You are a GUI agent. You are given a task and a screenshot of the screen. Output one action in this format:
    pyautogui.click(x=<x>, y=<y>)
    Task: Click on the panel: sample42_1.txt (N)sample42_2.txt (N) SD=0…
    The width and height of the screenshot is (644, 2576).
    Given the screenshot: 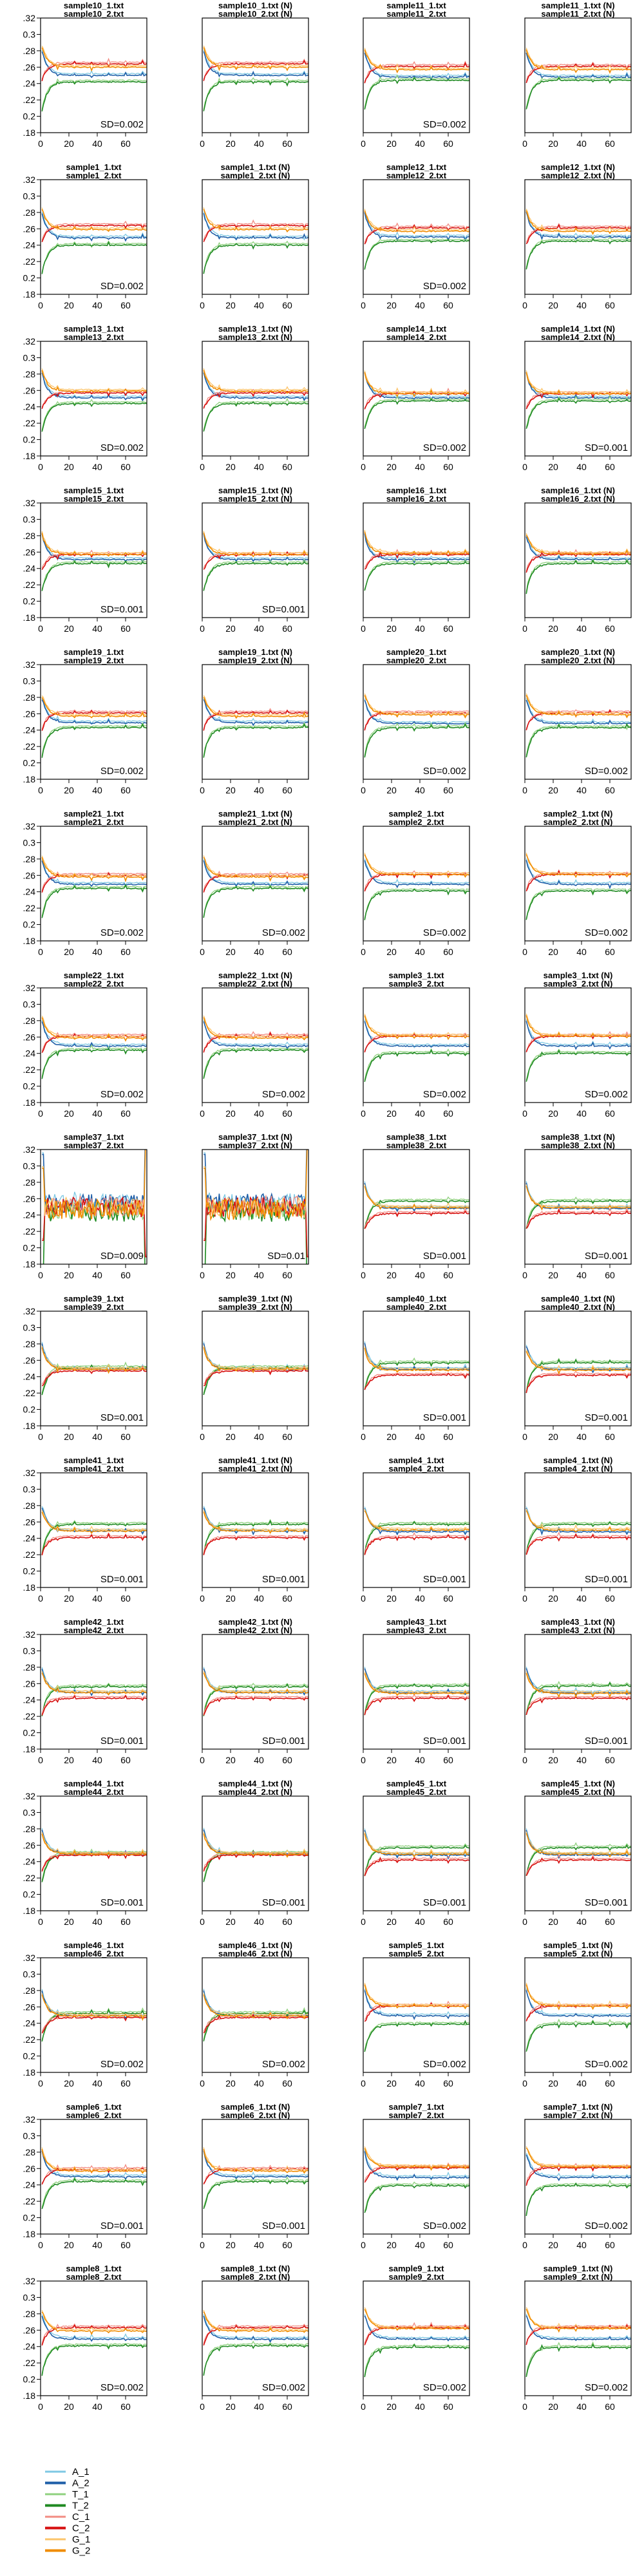 What is the action you would take?
    pyautogui.click(x=255, y=1691)
    